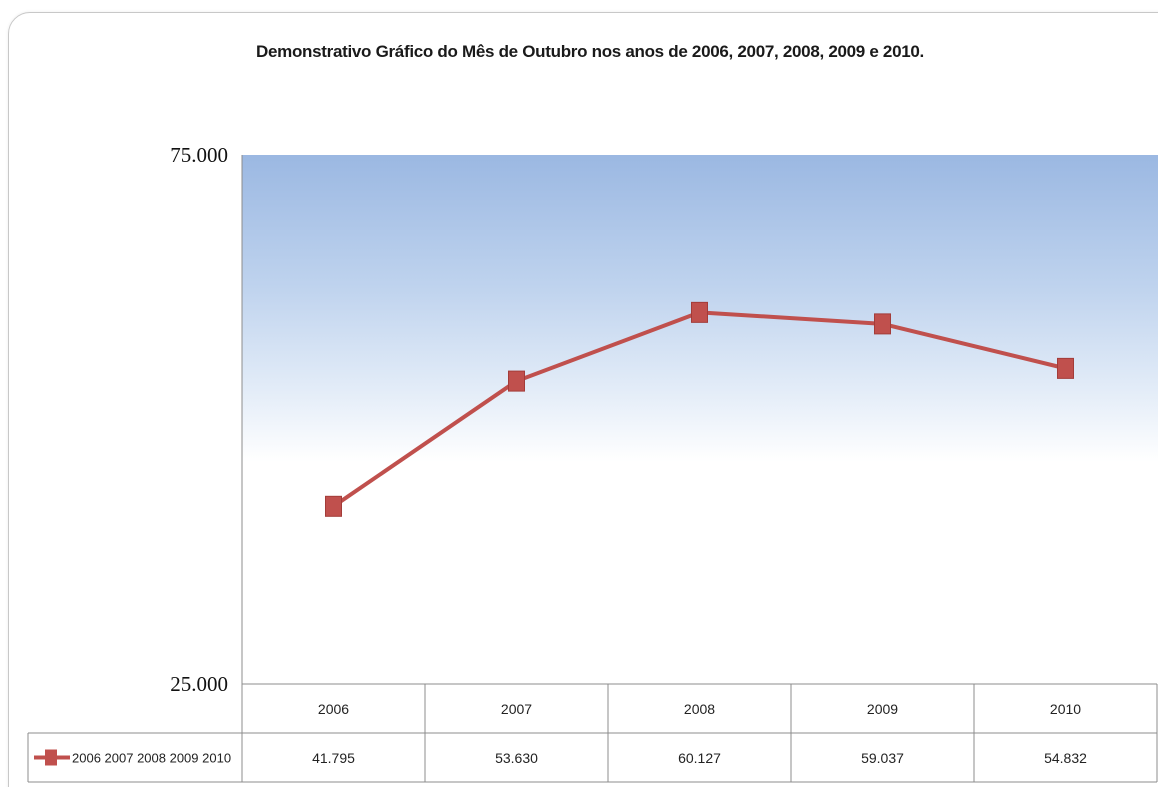 Image resolution: width=1158 pixels, height=787 pixels. Describe the element at coordinates (51, 757) in the screenshot. I see `legend-marker` at that location.